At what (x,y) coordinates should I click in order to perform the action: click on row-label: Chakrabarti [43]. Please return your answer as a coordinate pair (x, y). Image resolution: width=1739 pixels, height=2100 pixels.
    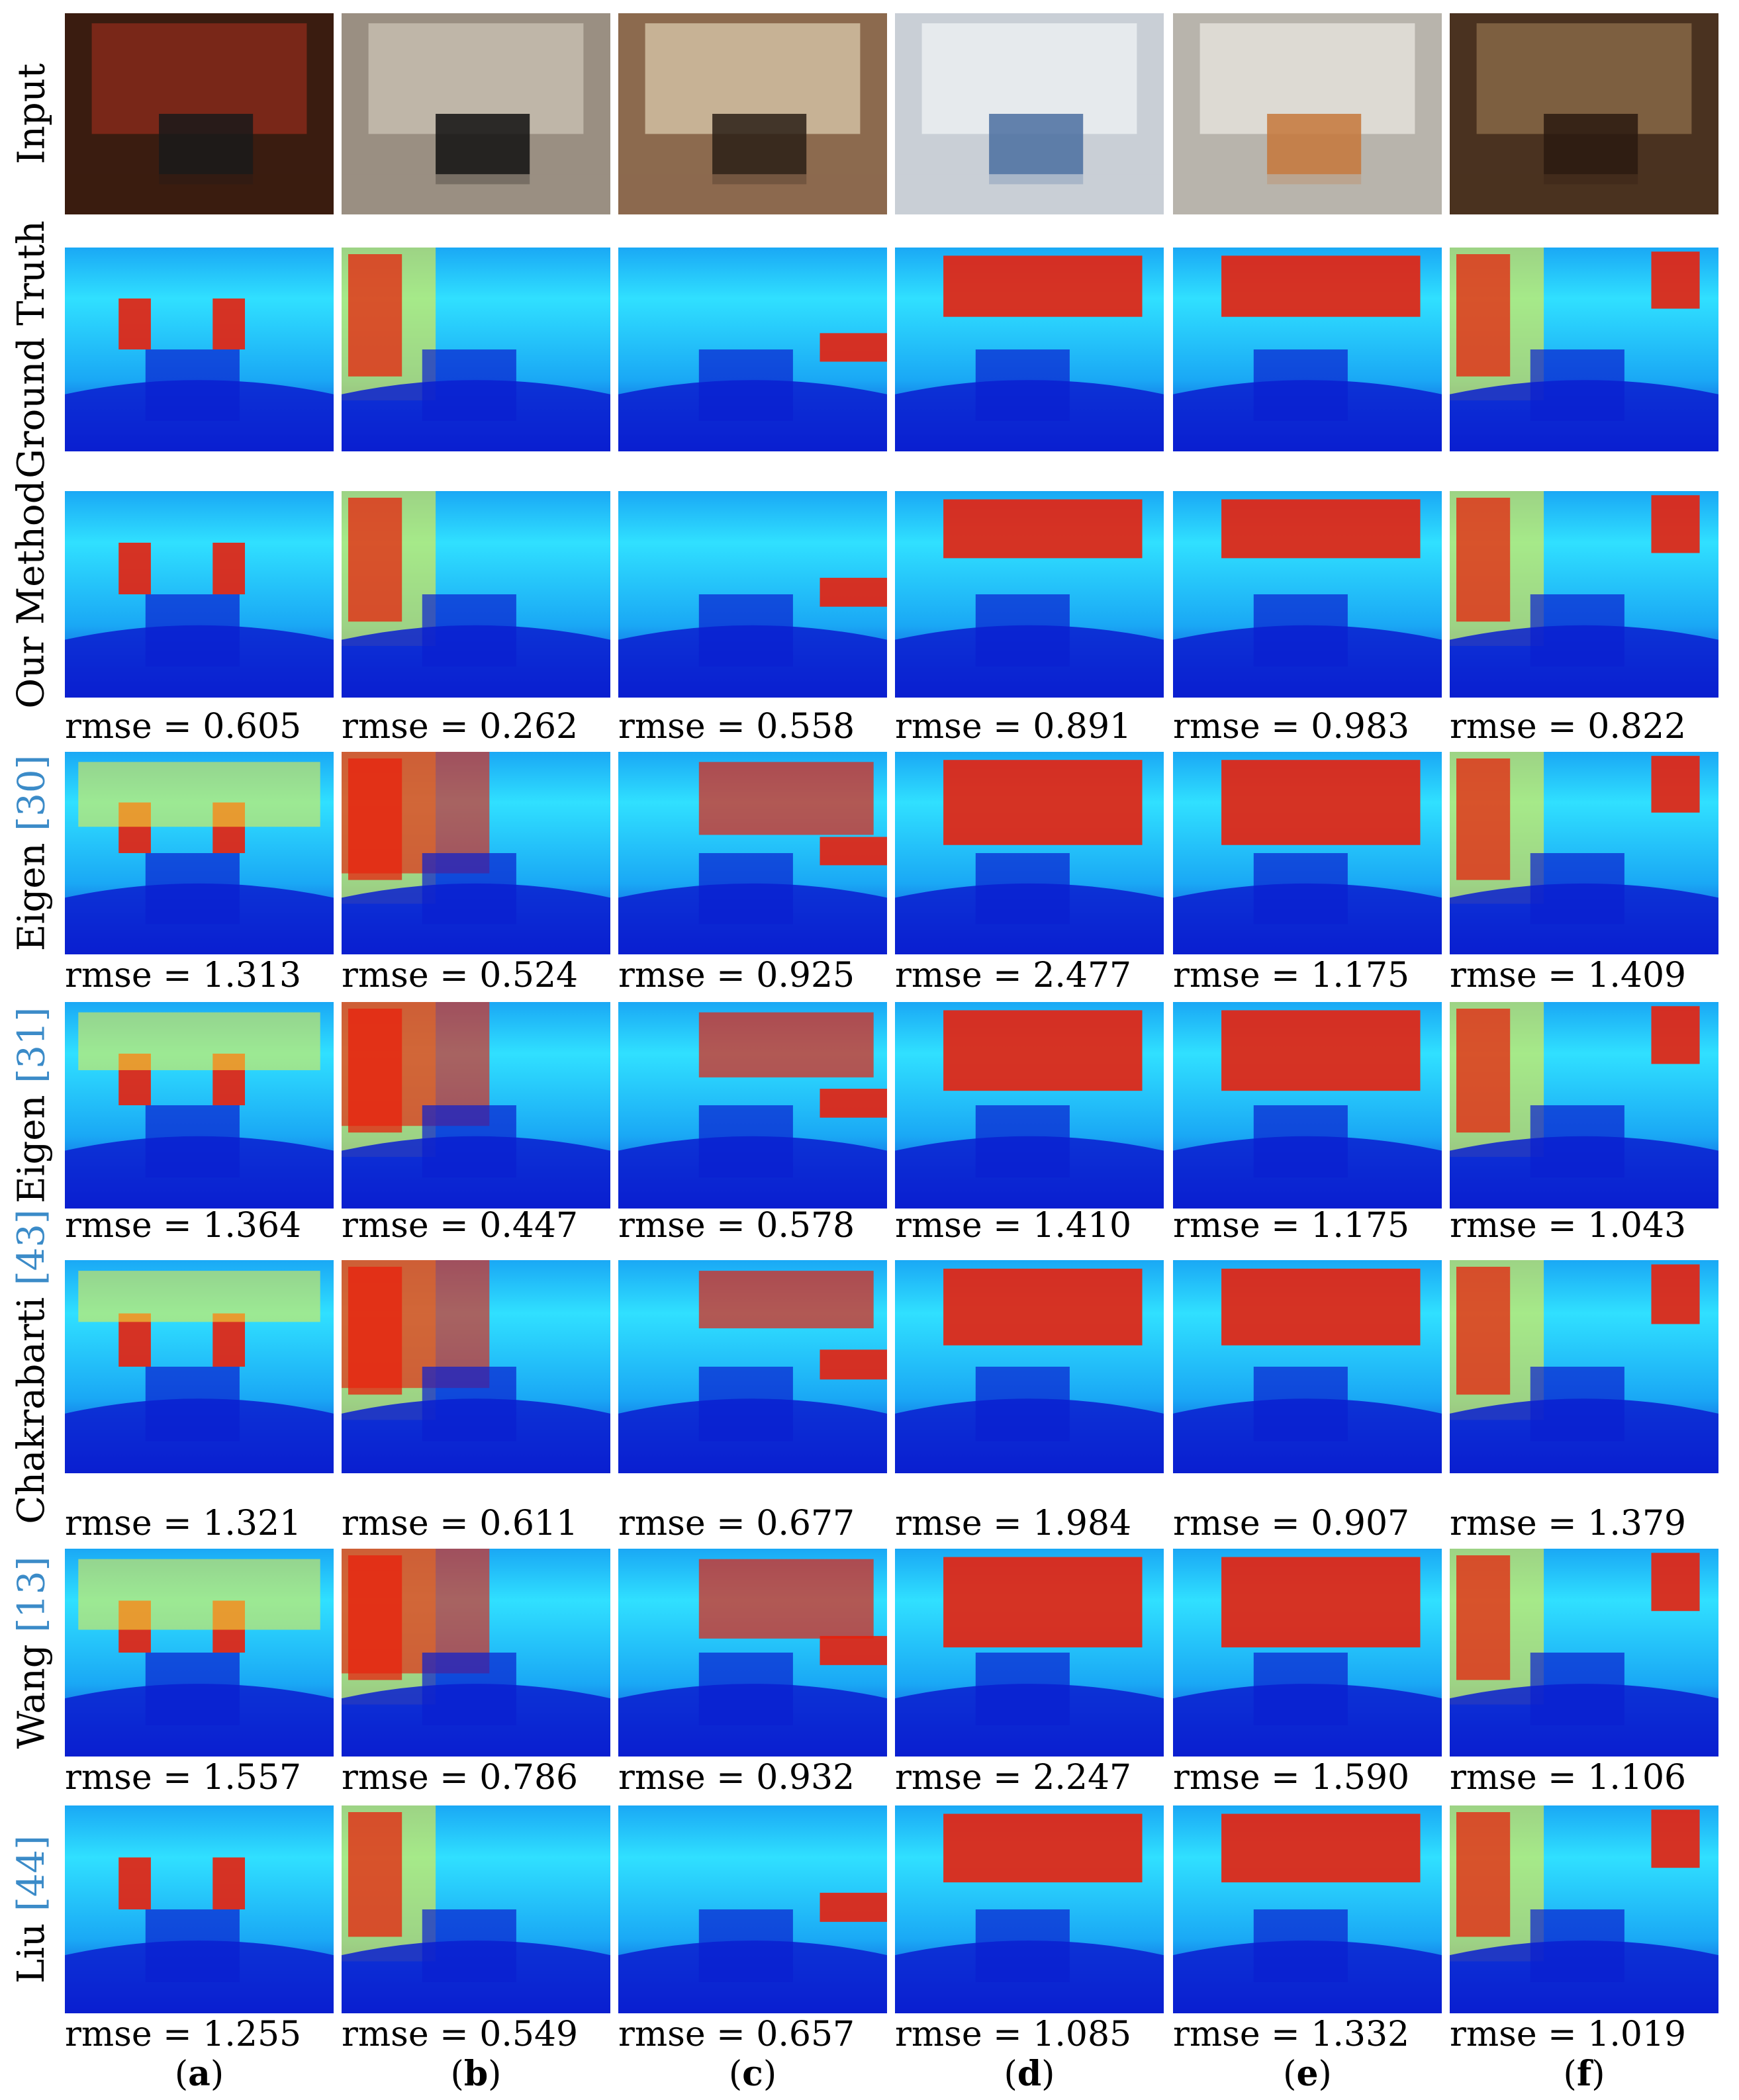
    Looking at the image, I should click on (31, 1367).